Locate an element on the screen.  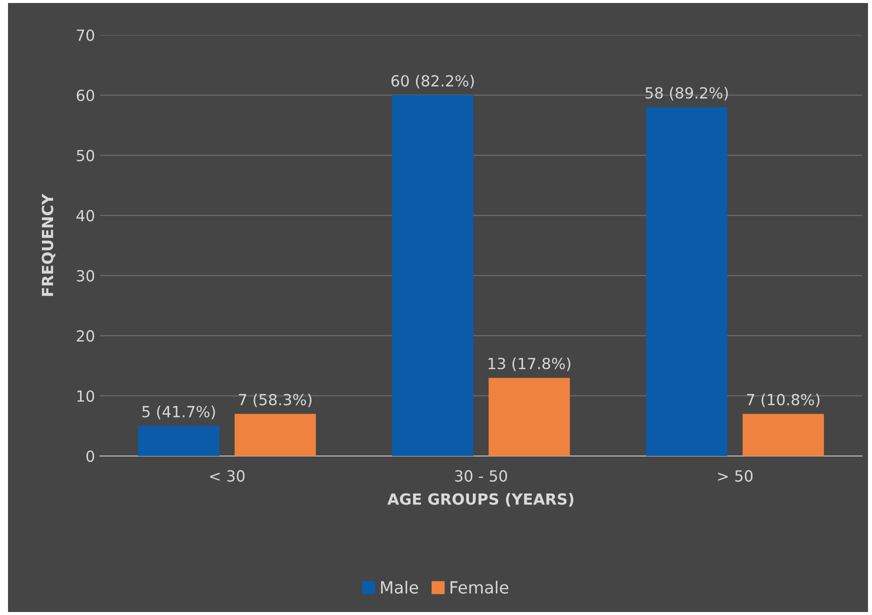
x-tick-label: > 50 is located at coordinates (735, 476).